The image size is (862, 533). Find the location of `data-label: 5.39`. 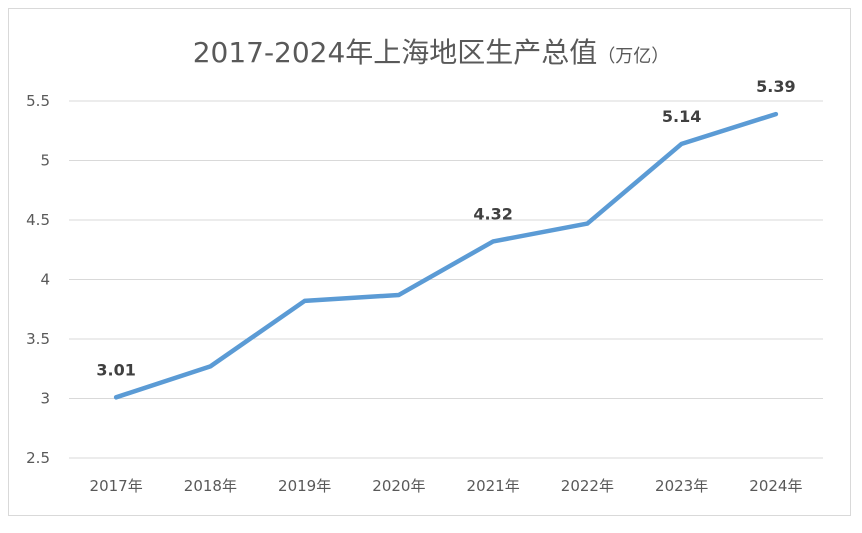

data-label: 5.39 is located at coordinates (775, 86).